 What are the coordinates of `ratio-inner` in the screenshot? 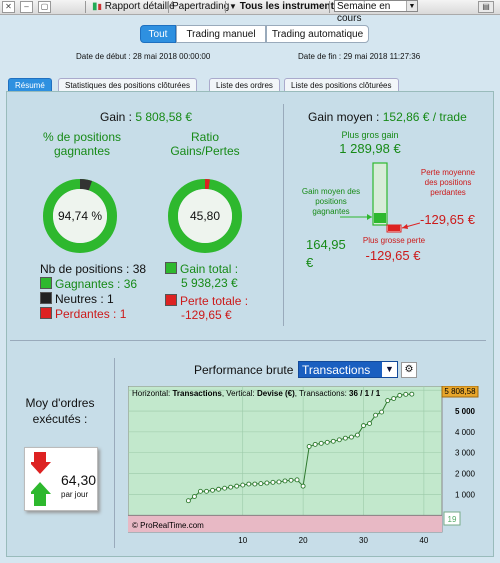 It's located at (205, 216).